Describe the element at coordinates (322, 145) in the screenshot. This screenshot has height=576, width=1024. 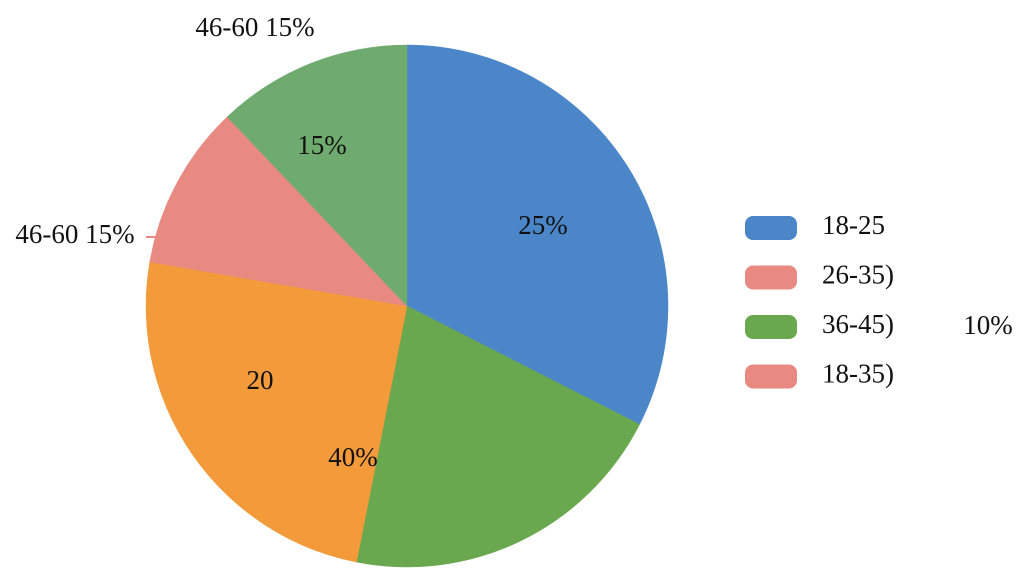
I see `annotation: 15%` at that location.